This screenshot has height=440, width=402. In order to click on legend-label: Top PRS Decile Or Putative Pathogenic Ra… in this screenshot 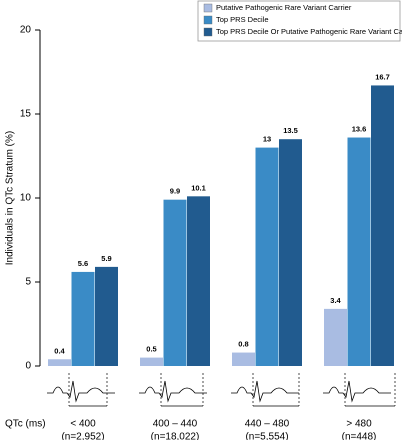, I will do `click(309, 31)`.